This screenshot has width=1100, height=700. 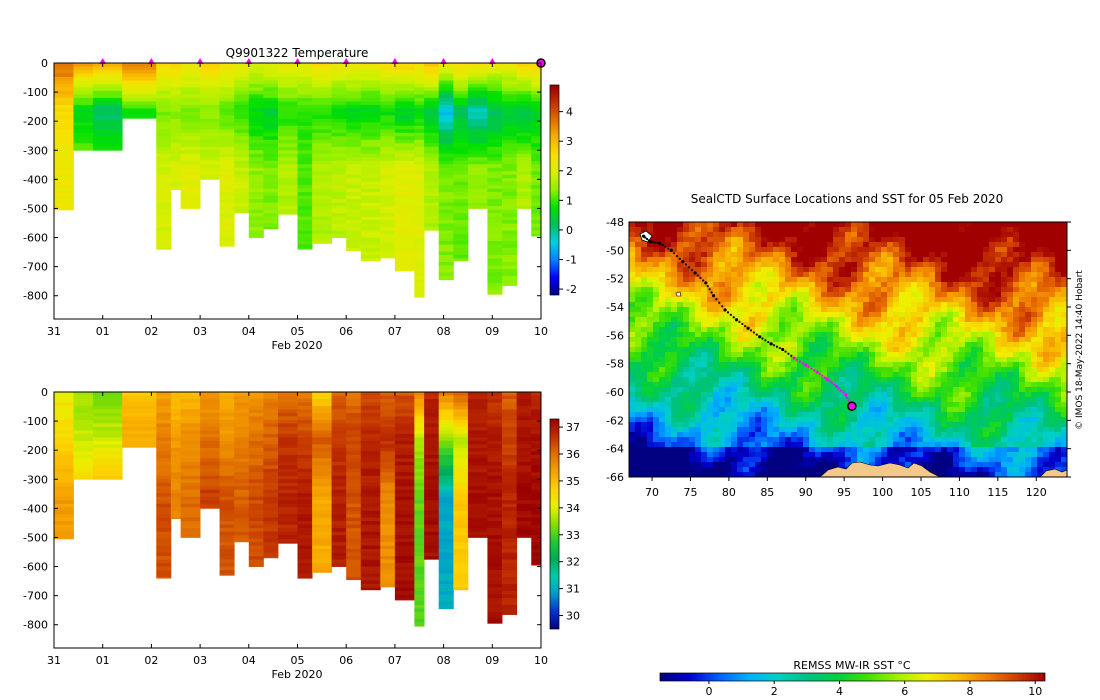 I want to click on profile-column, so click(x=419, y=180).